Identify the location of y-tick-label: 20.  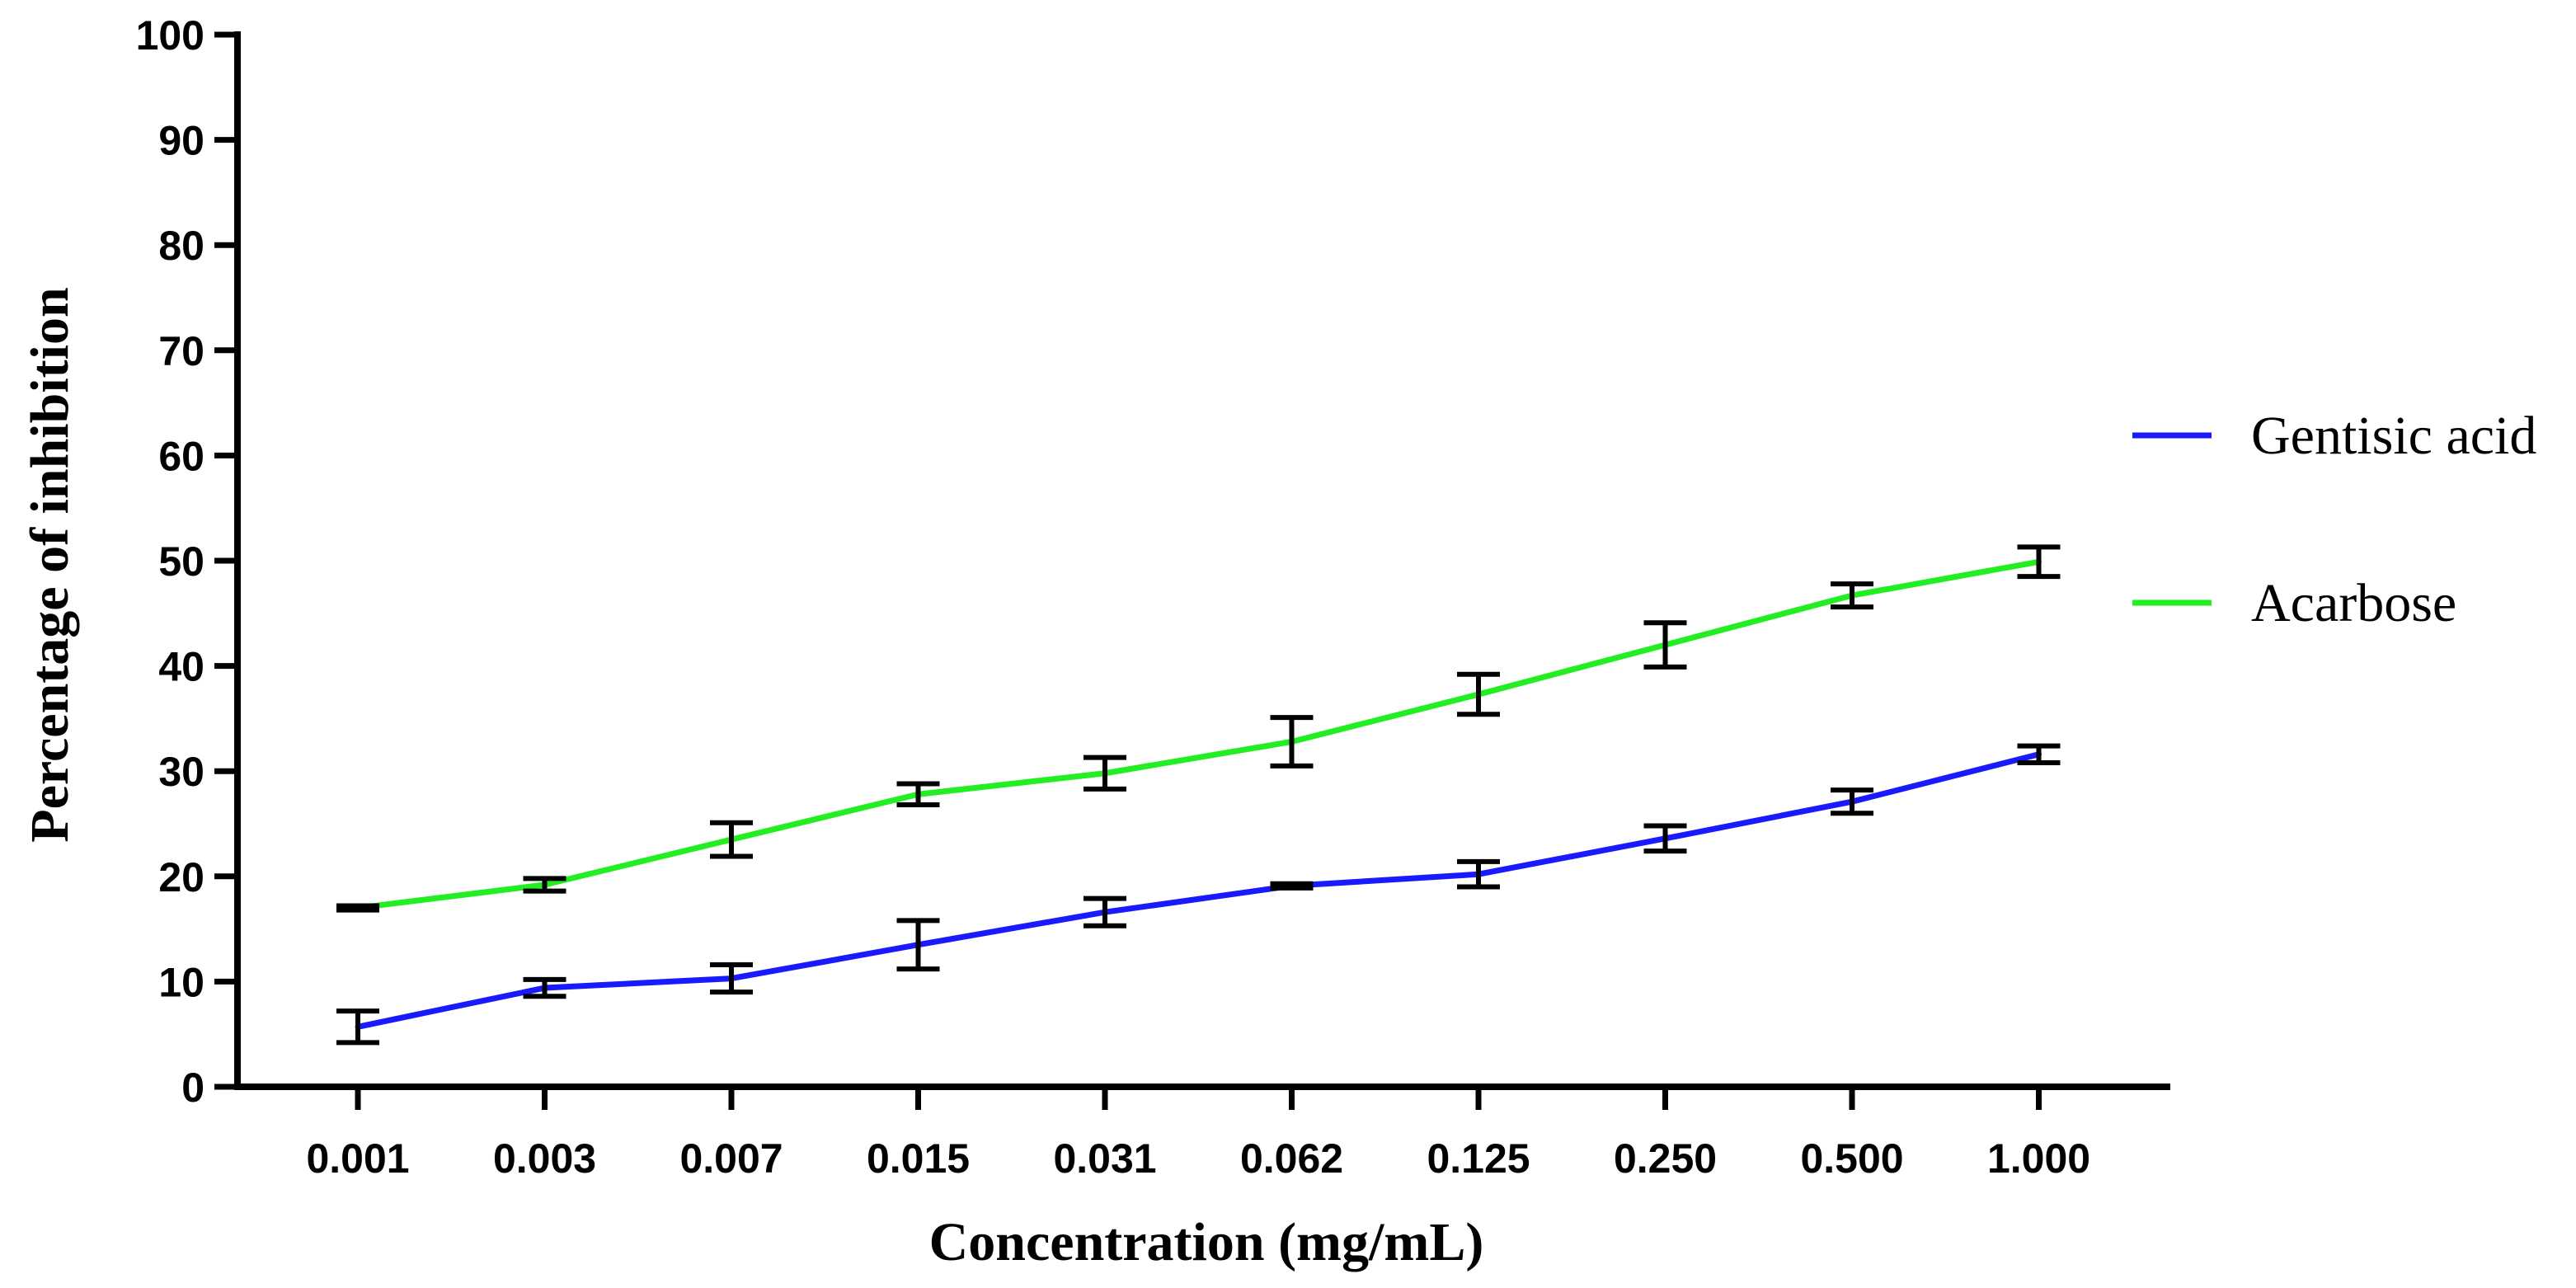
(181, 877).